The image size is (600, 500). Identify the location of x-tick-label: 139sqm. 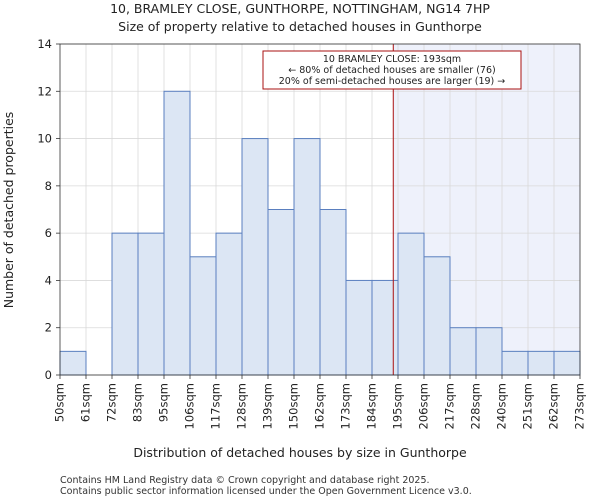
(268, 406).